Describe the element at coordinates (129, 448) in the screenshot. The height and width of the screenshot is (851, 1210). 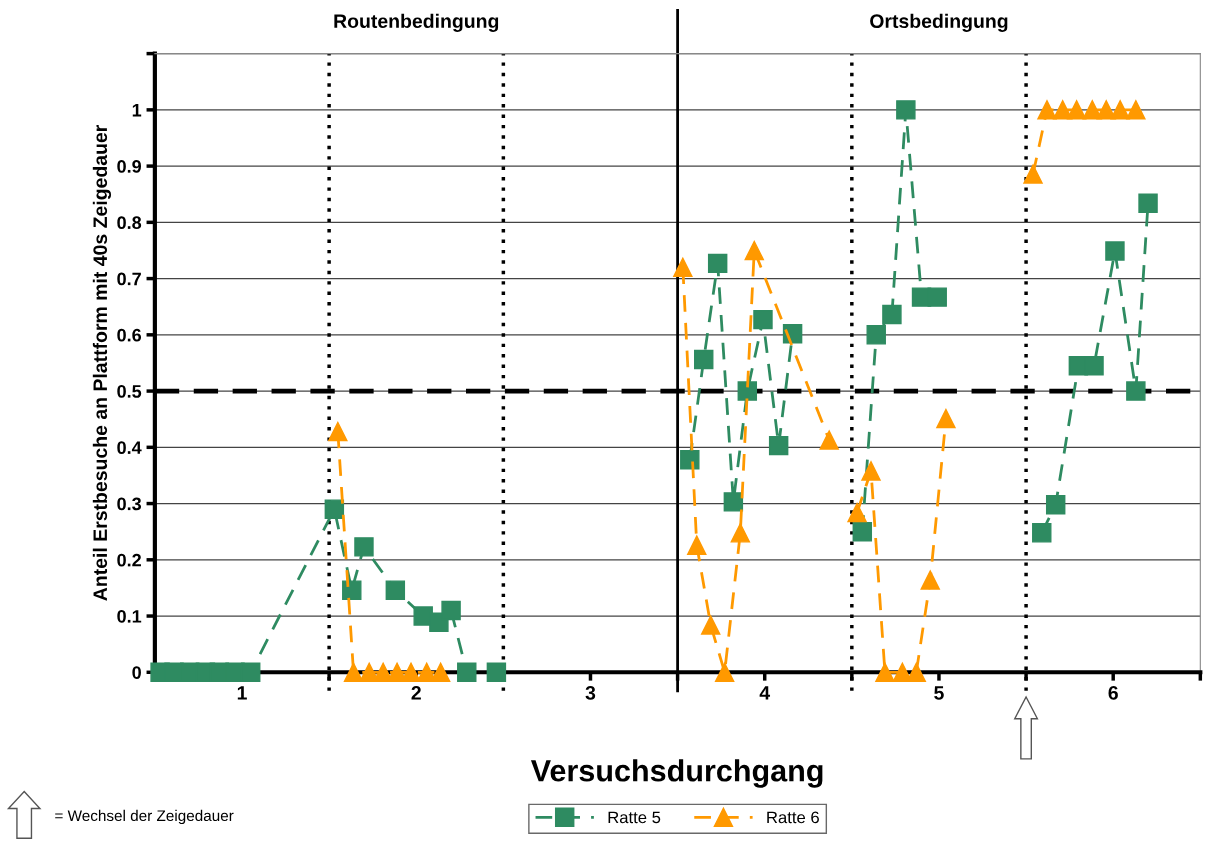
I see `y-tick-label: 0.4` at that location.